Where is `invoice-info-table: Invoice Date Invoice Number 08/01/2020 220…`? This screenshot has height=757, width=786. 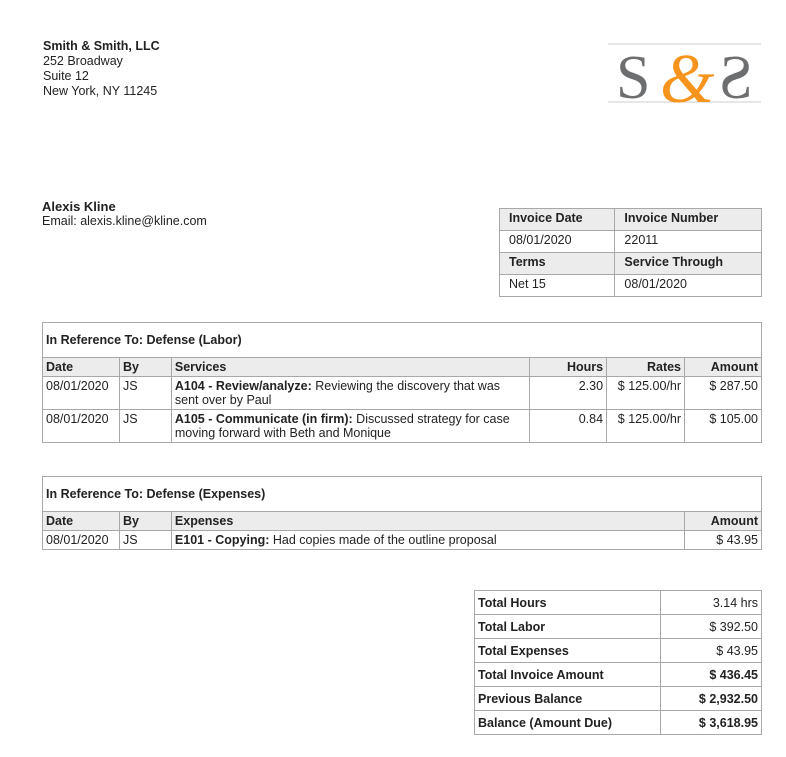
invoice-info-table: Invoice Date Invoice Number 08/01/2020 220… is located at coordinates (630, 252).